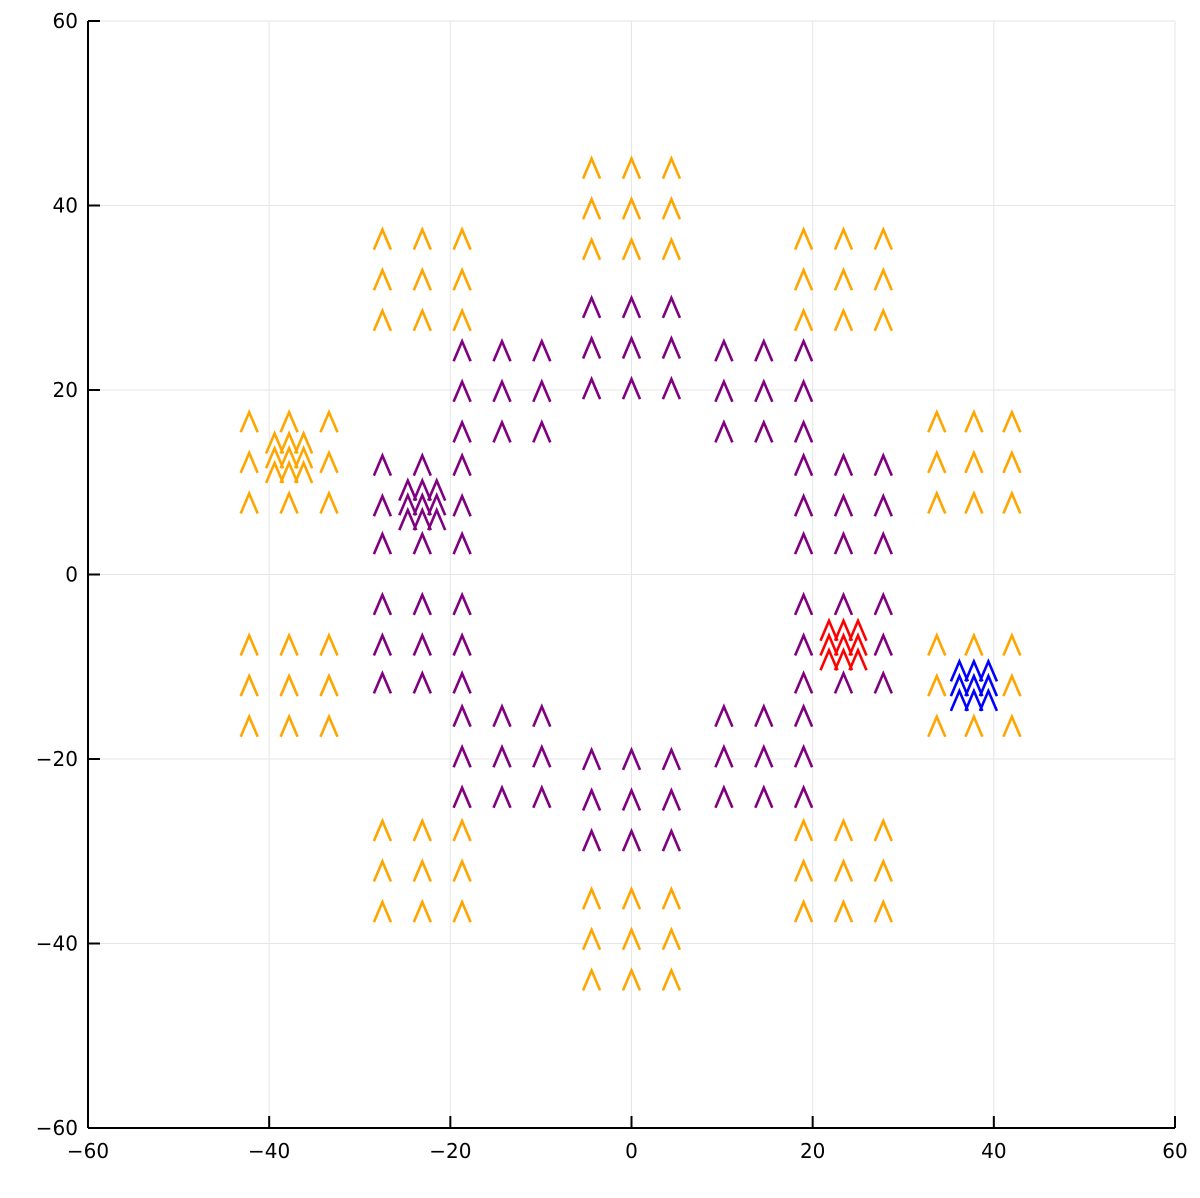 The height and width of the screenshot is (1198, 1200). I want to click on y-tick-label: −60, so click(57, 1128).